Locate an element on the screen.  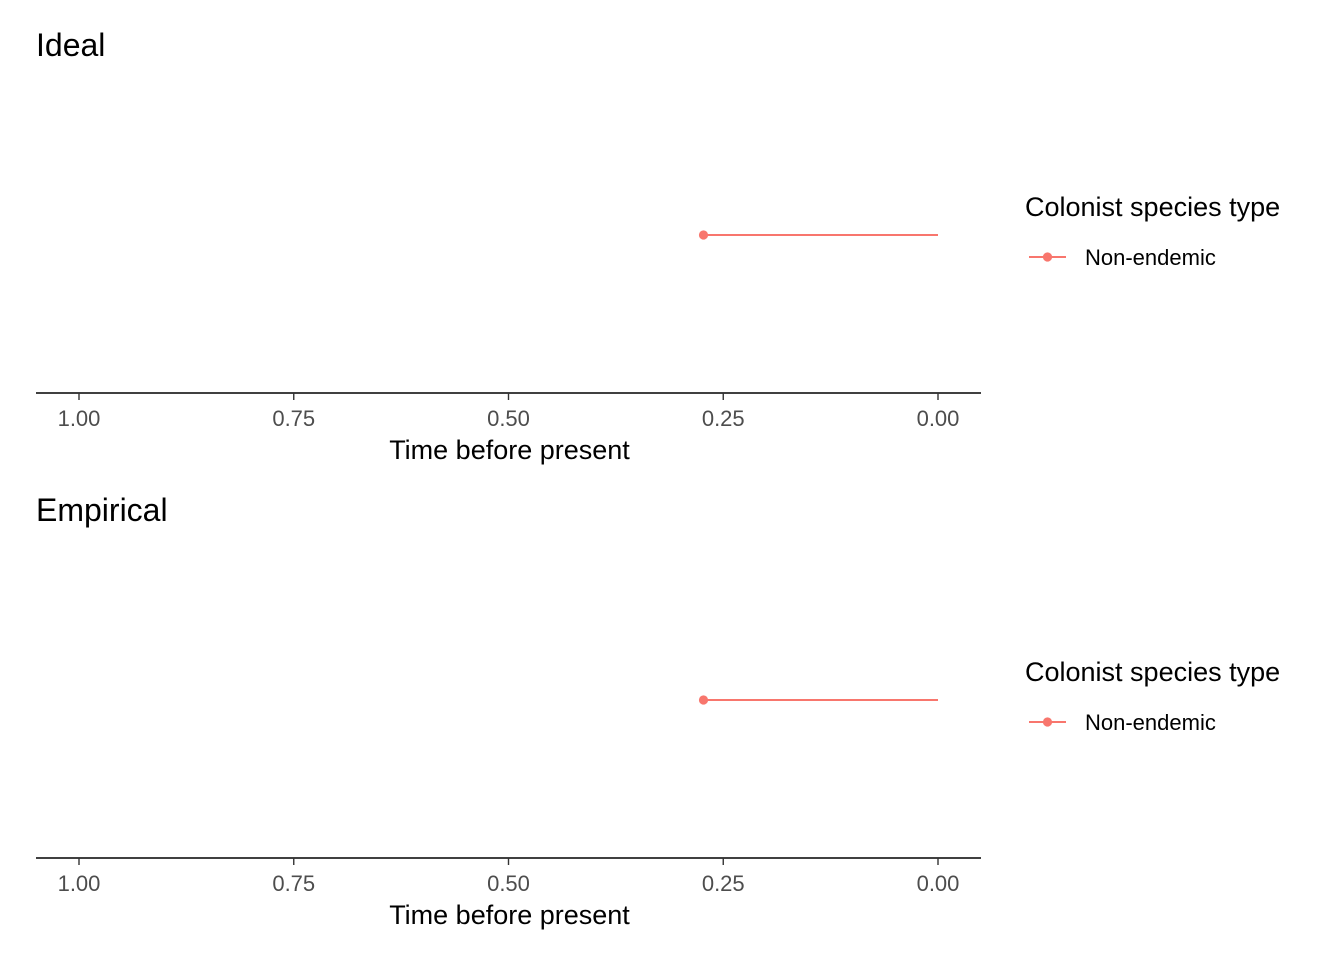
chart-title: Ideal is located at coordinates (70, 45).